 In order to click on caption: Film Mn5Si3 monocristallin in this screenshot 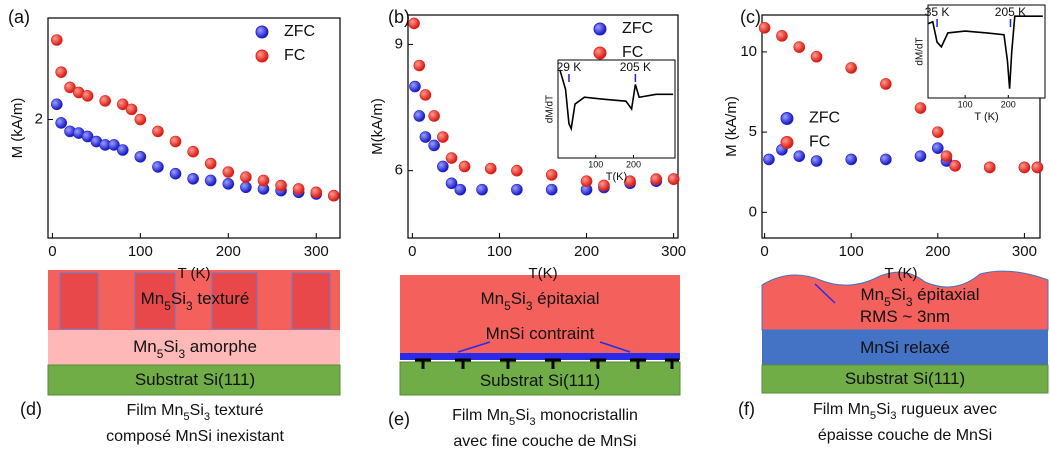, I will do `click(545, 417)`.